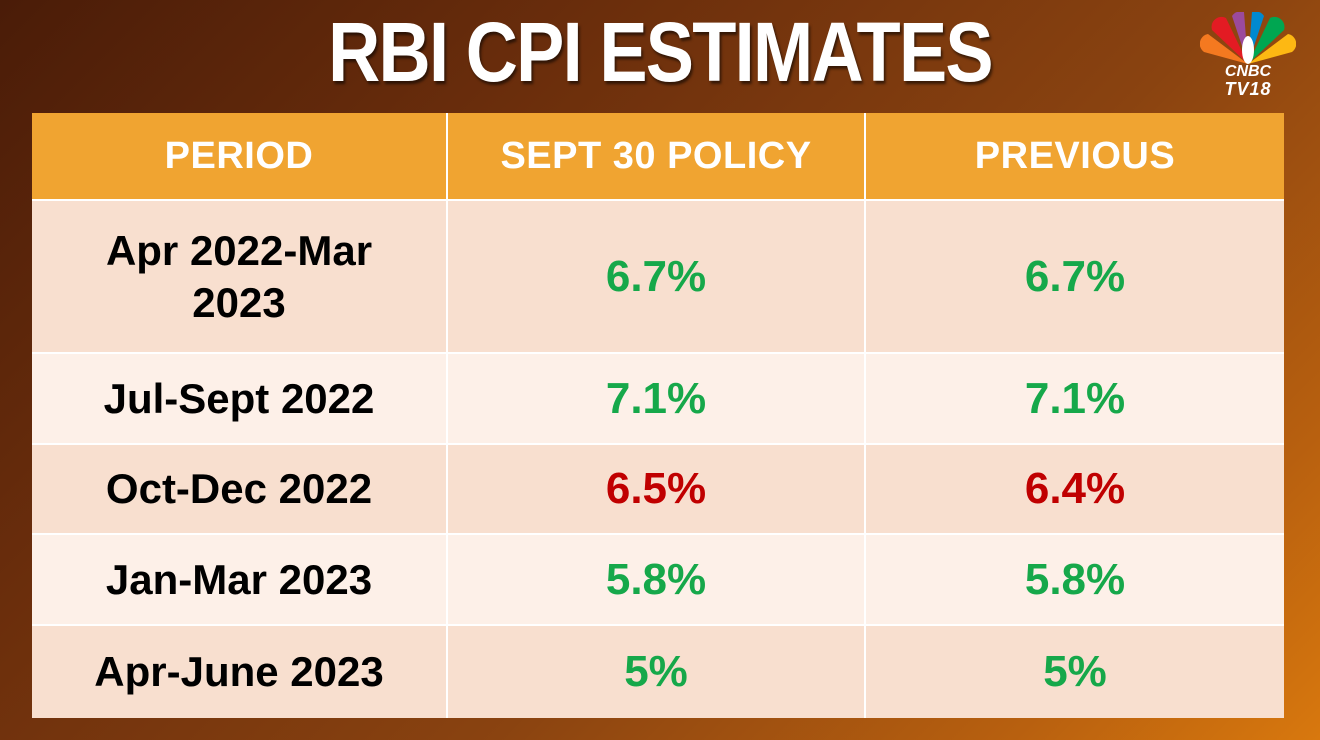 The width and height of the screenshot is (1320, 740). Describe the element at coordinates (661, 52) in the screenshot. I see `page-title: RBI CPI ESTIMATES` at that location.